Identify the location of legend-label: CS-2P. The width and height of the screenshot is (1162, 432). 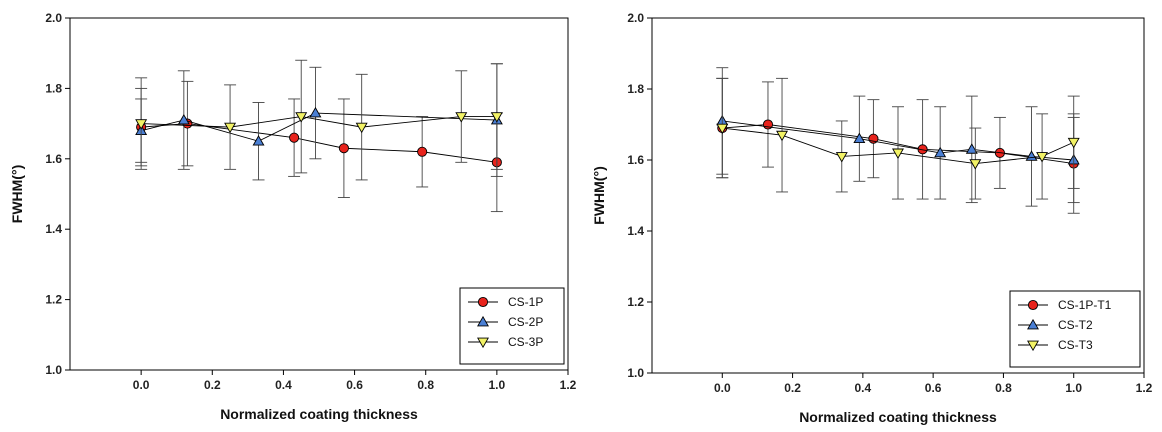
(525, 322).